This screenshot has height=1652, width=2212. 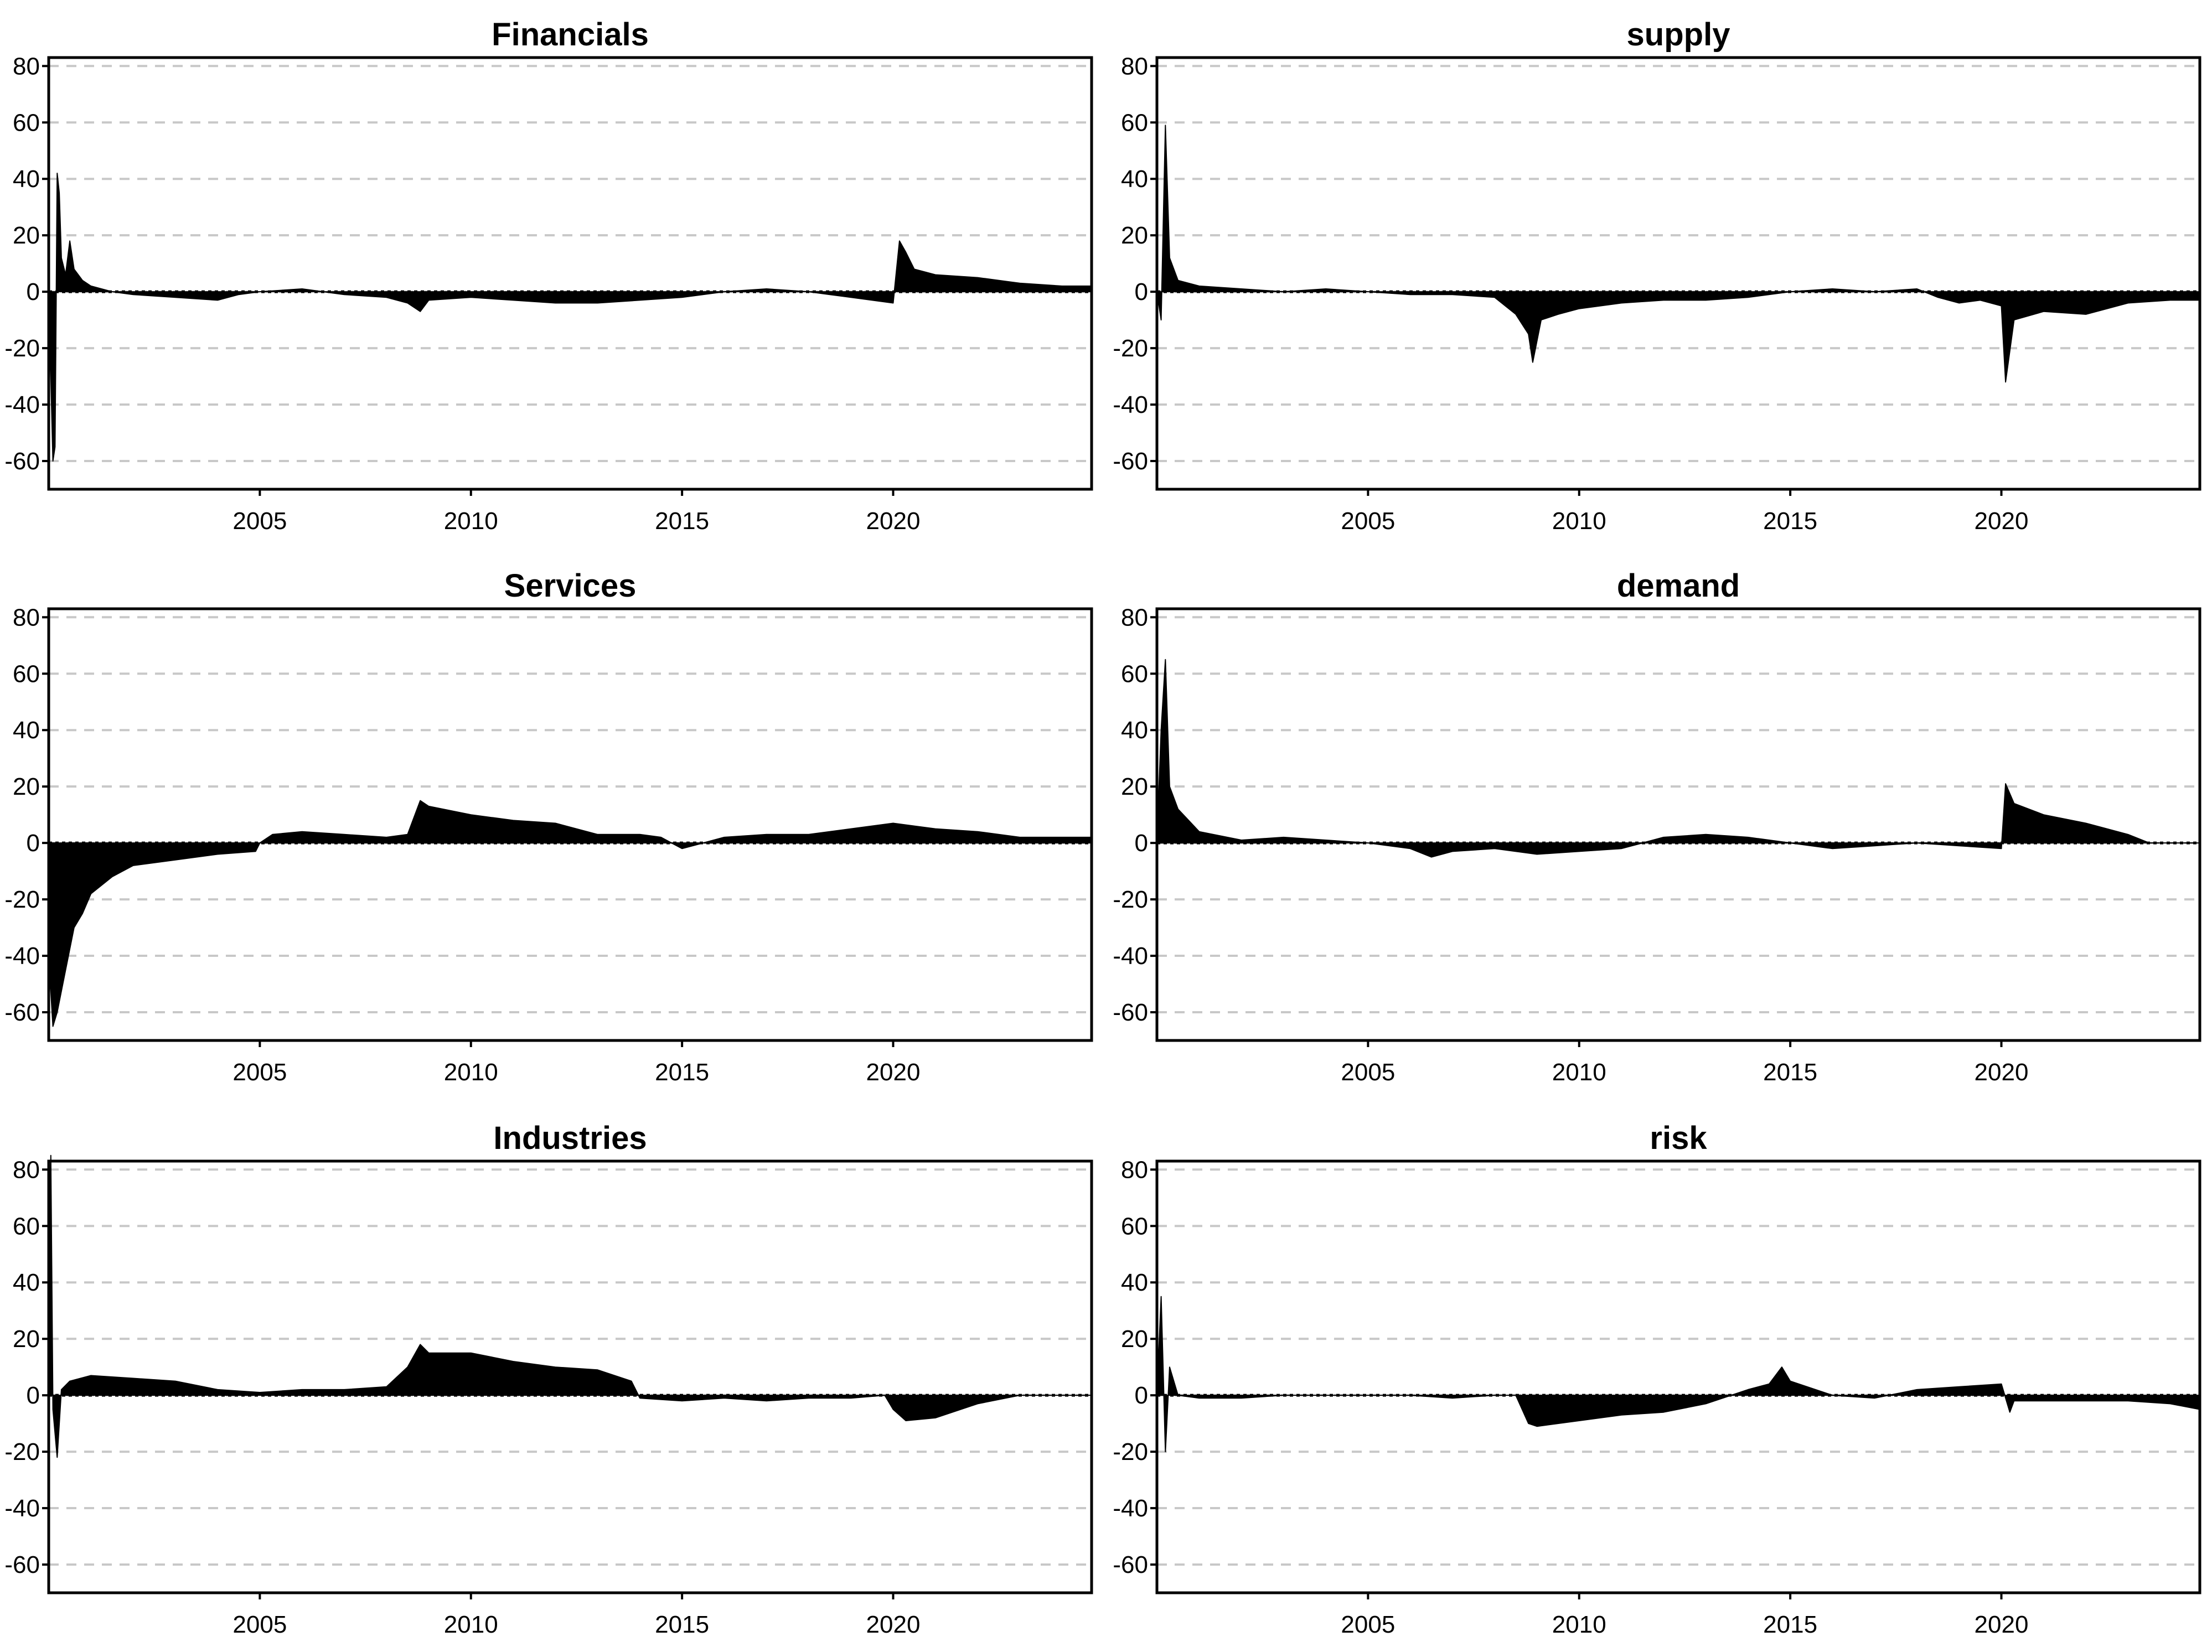 I want to click on area-series-risk, so click(x=1678, y=1374).